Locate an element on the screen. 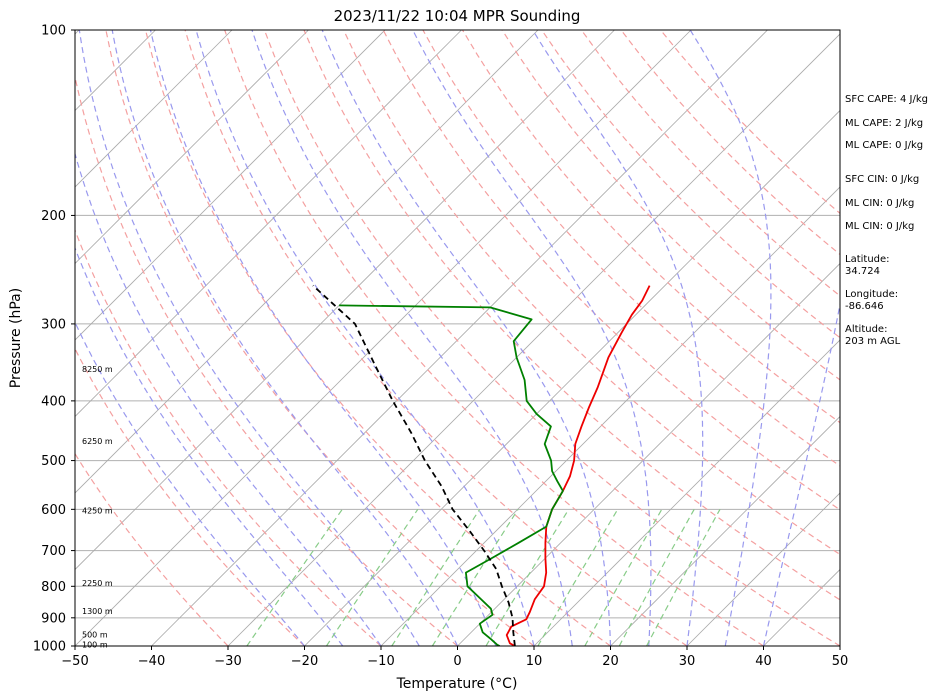 The image size is (947, 700). longitude-value: -86.646 is located at coordinates (864, 306).